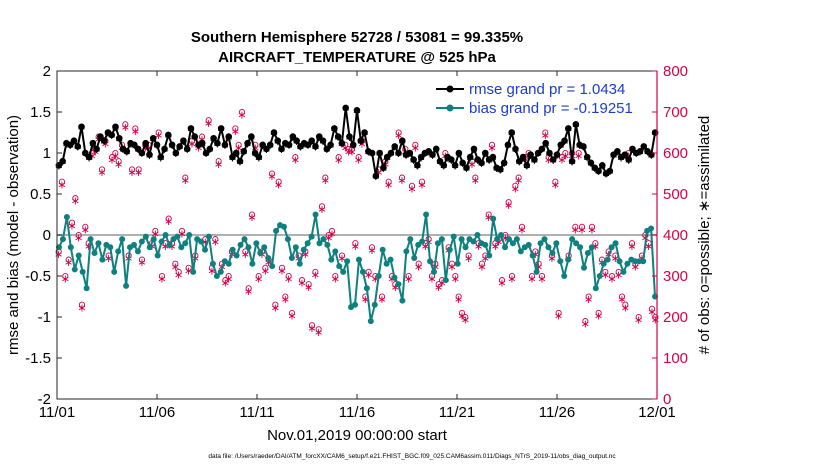 This screenshot has height=470, width=830. What do you see at coordinates (675, 317) in the screenshot?
I see `y-tick-label-right: 200` at bounding box center [675, 317].